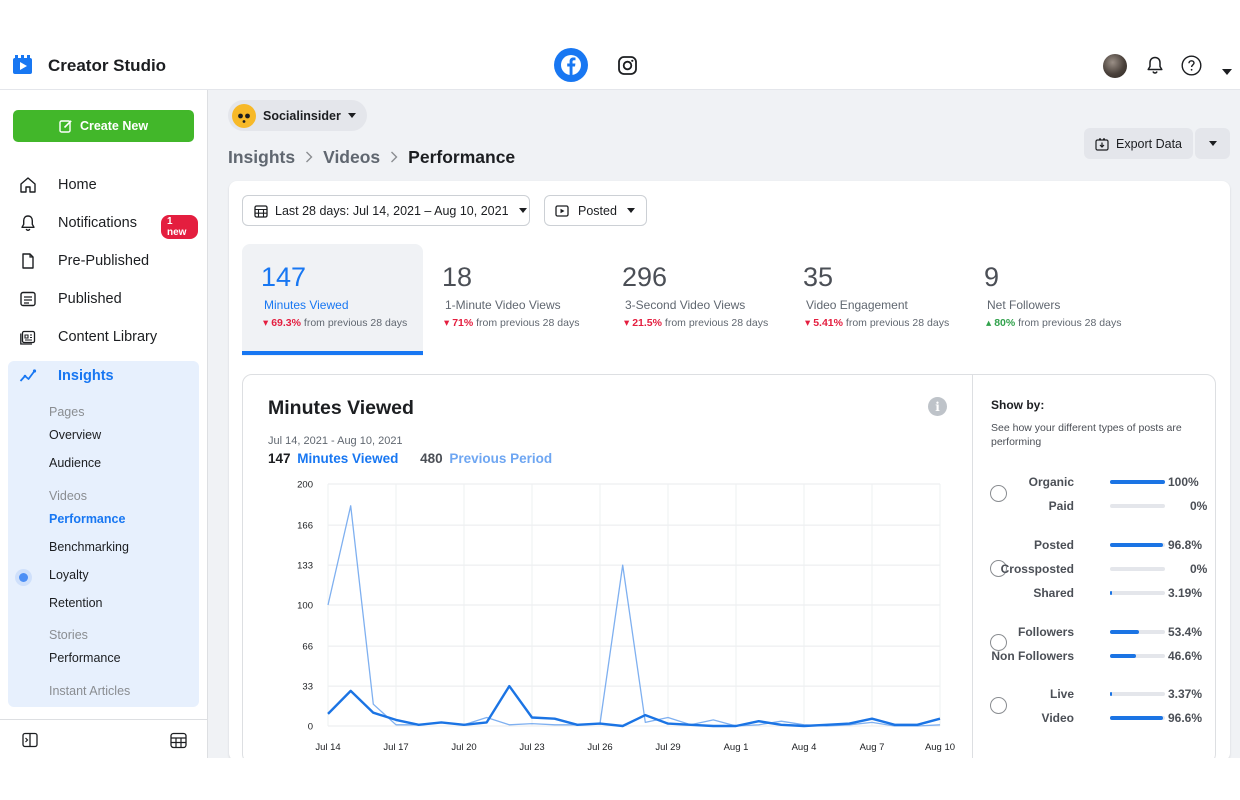 Image resolution: width=1240 pixels, height=800 pixels. What do you see at coordinates (1102, 593) in the screenshot?
I see `show-by-row: Shared 3.19%` at bounding box center [1102, 593].